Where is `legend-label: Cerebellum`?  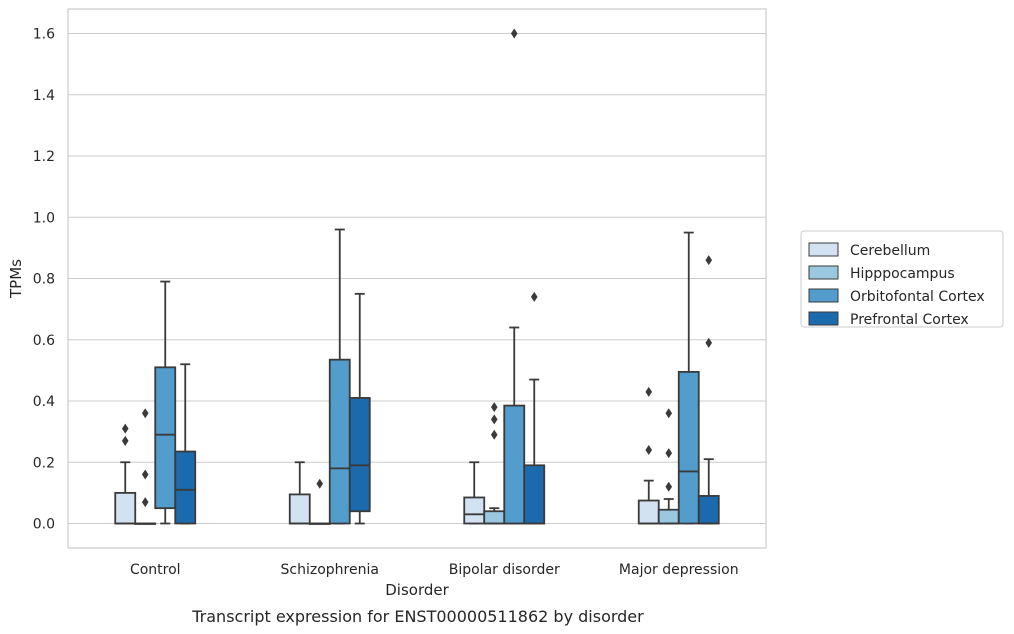 legend-label: Cerebellum is located at coordinates (890, 251).